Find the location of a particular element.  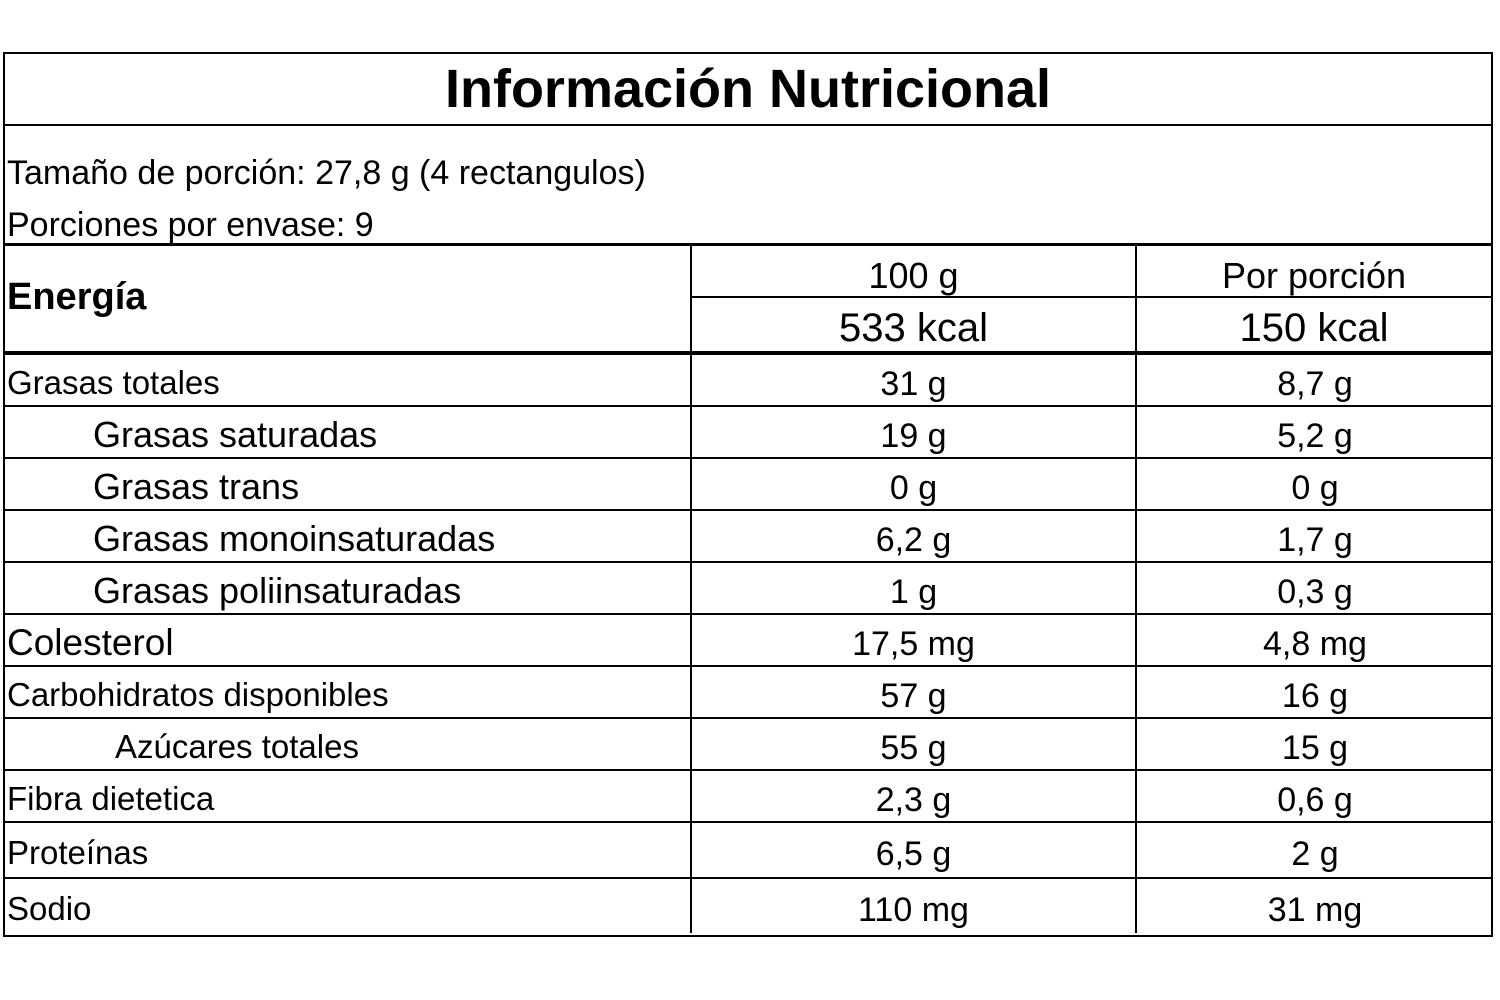

nutrient-value-portion: 16 g is located at coordinates (1314, 692).